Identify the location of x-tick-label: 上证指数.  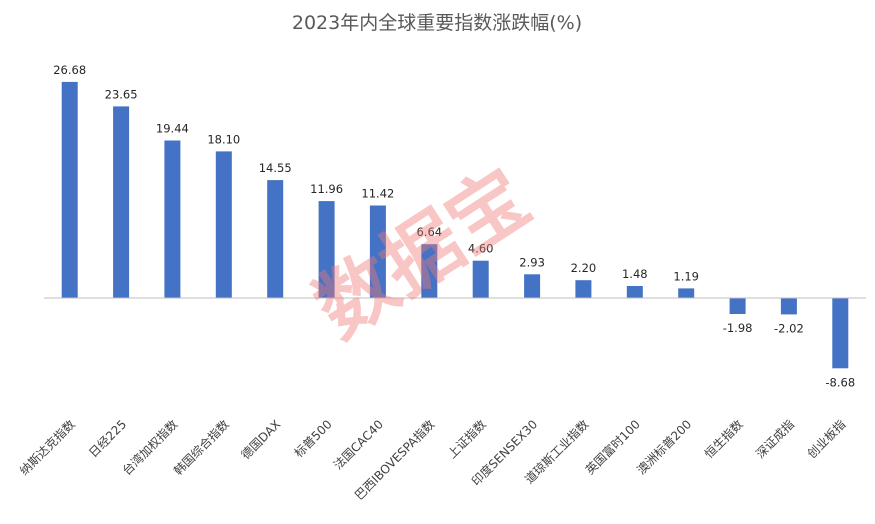
(466, 439).